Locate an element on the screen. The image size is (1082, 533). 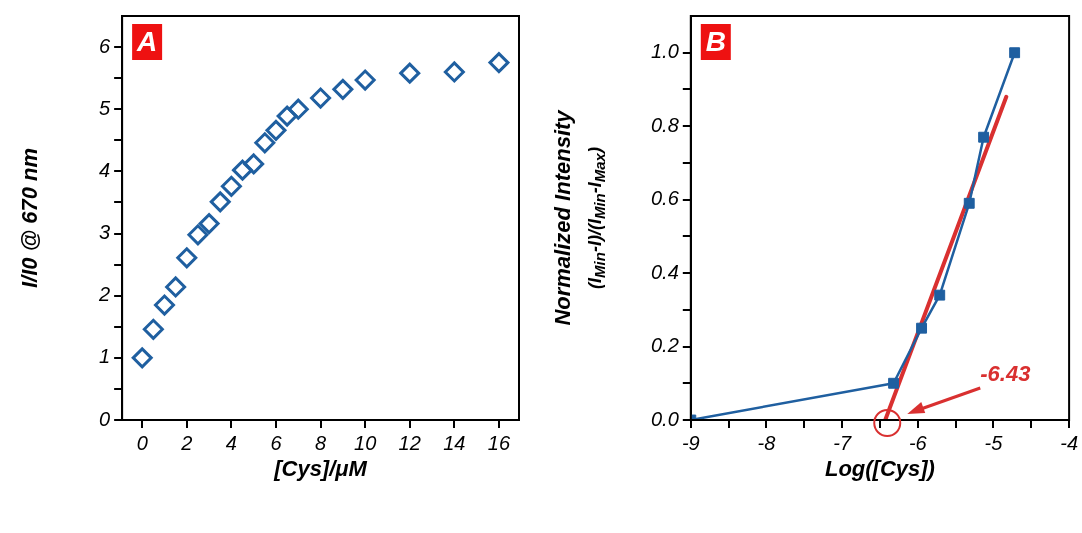
x-tick-label: 8 is located at coordinates (321, 442).